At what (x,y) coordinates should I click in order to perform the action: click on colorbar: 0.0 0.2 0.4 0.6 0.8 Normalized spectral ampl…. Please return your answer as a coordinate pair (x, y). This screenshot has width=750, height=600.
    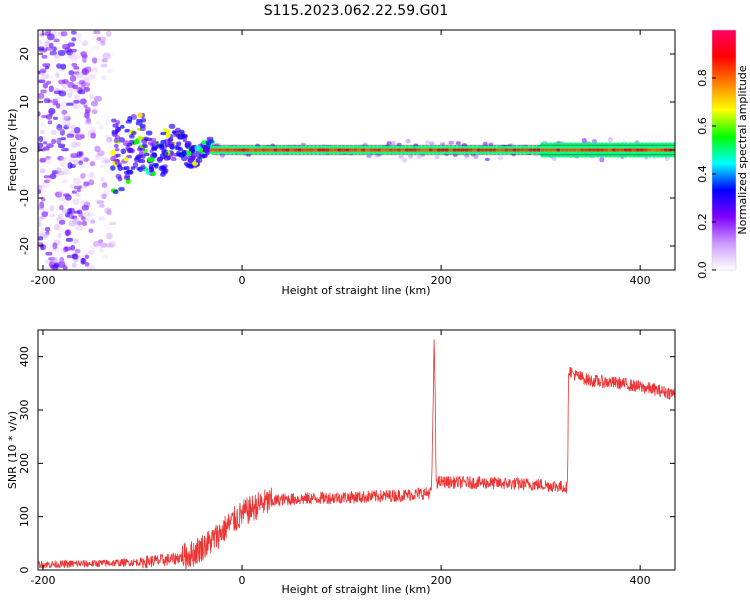
    Looking at the image, I should click on (722, 154).